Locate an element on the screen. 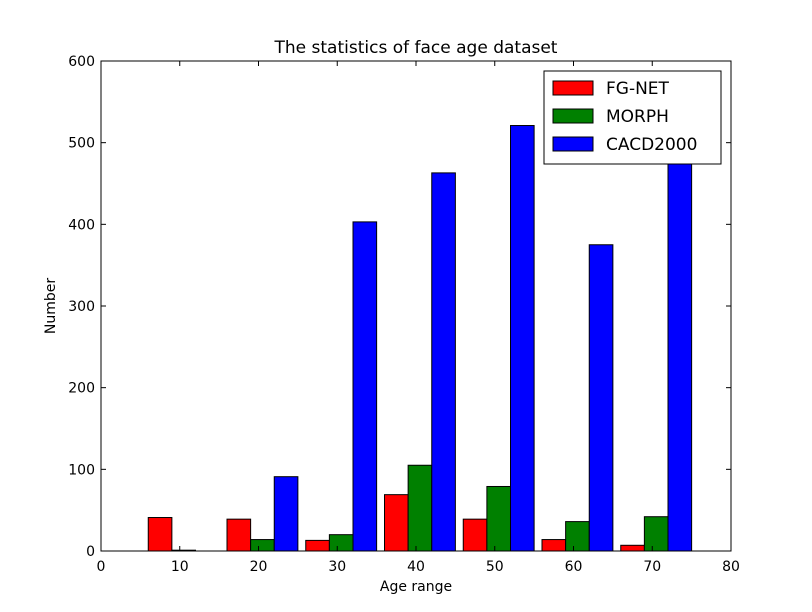 The image size is (812, 612). x-tick-label: 0 is located at coordinates (101, 567).